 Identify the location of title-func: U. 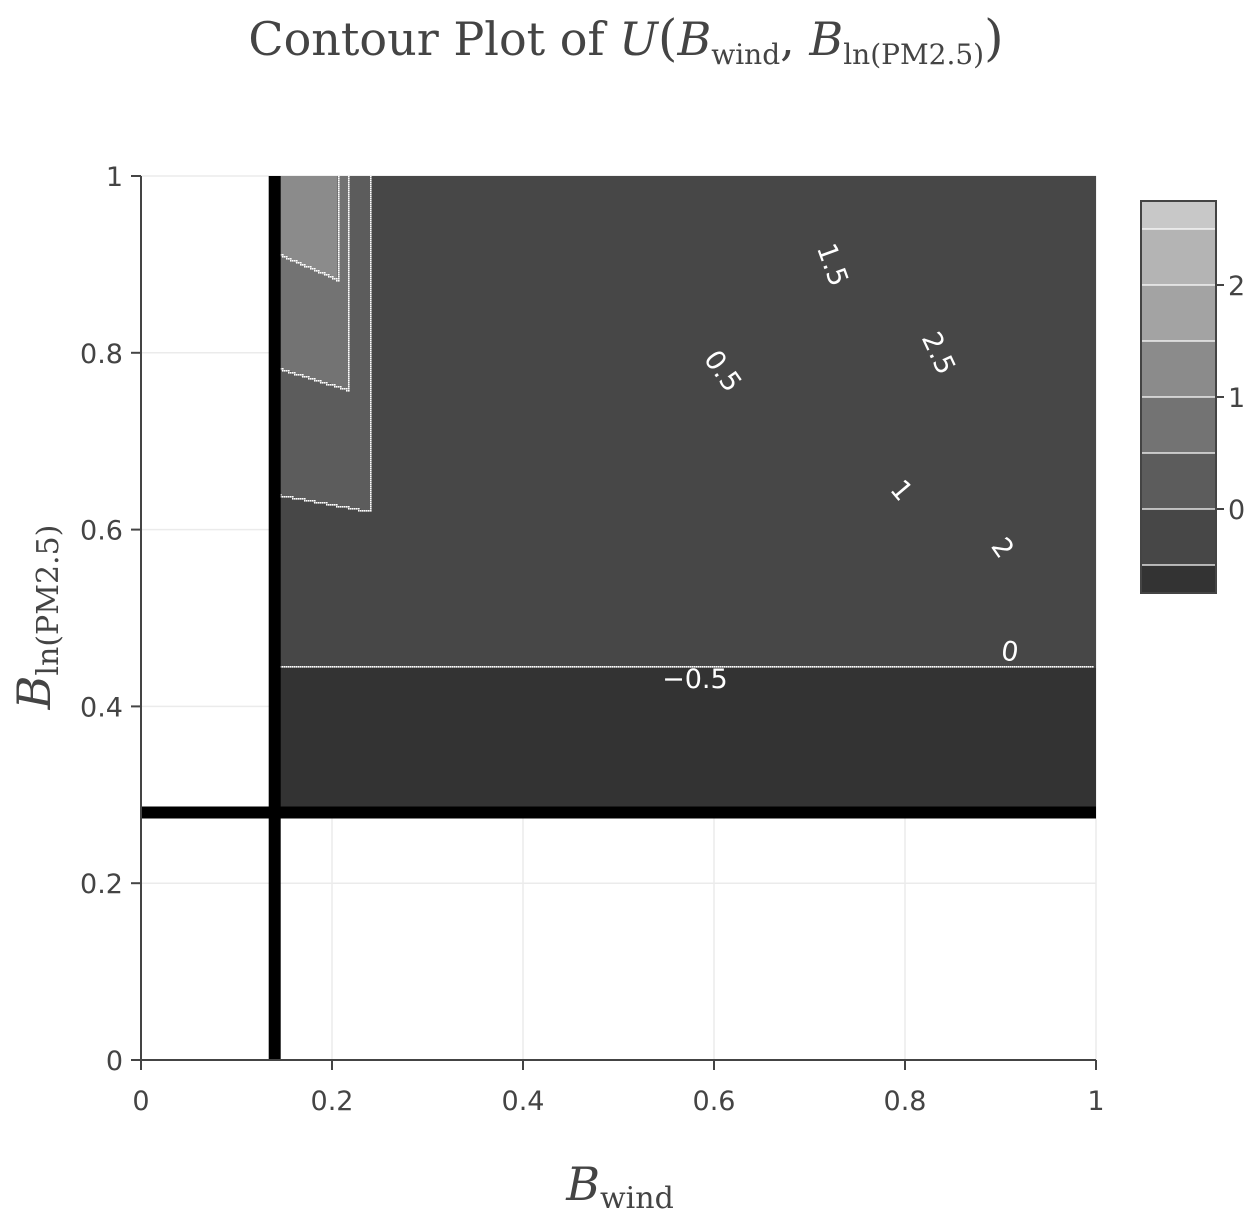
(639, 39).